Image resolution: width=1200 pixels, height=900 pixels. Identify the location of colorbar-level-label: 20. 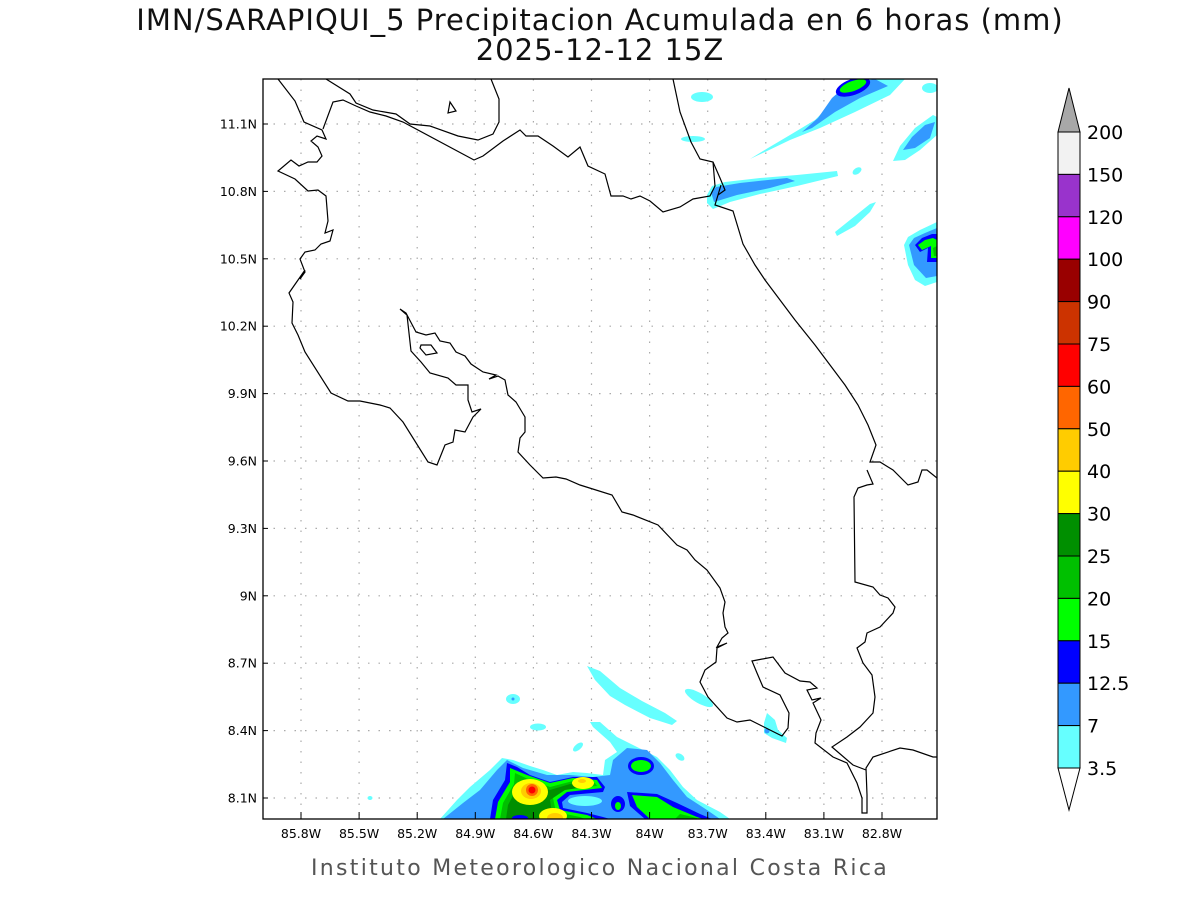
(1099, 599).